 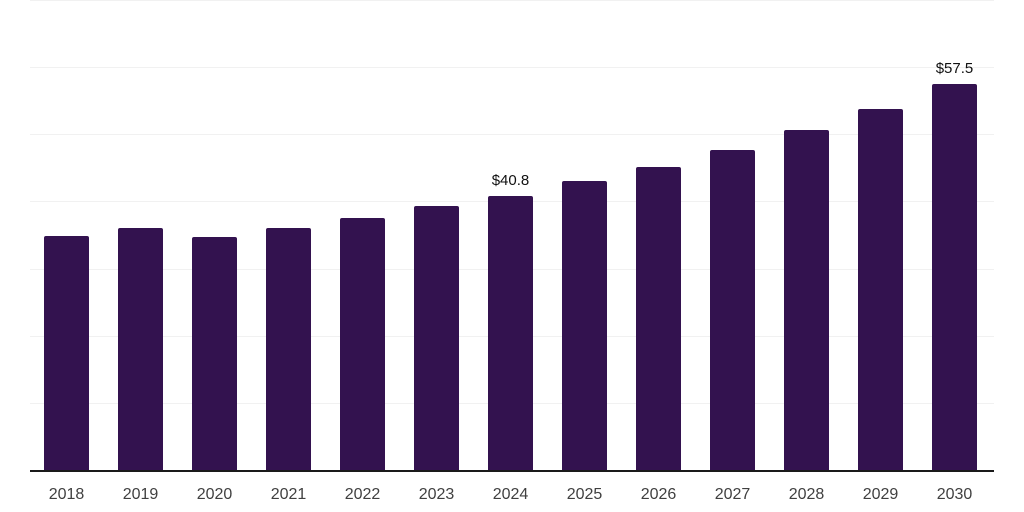 I want to click on bar-2018, so click(x=66, y=353).